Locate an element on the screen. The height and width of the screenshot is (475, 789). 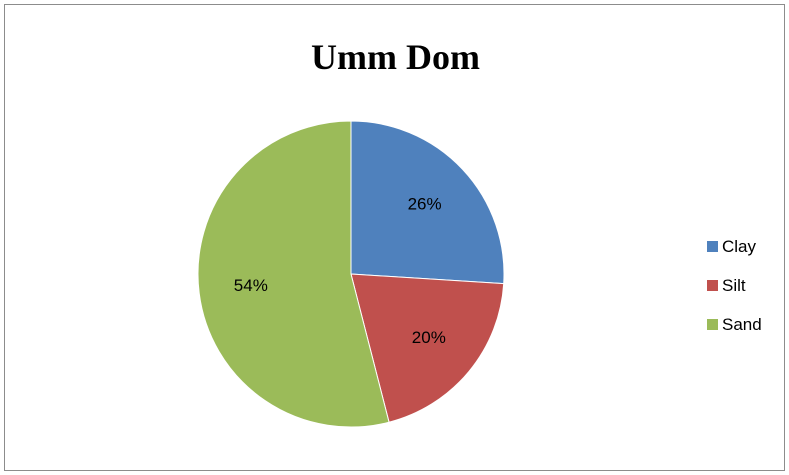
chart-title: Umm Dom is located at coordinates (395, 57).